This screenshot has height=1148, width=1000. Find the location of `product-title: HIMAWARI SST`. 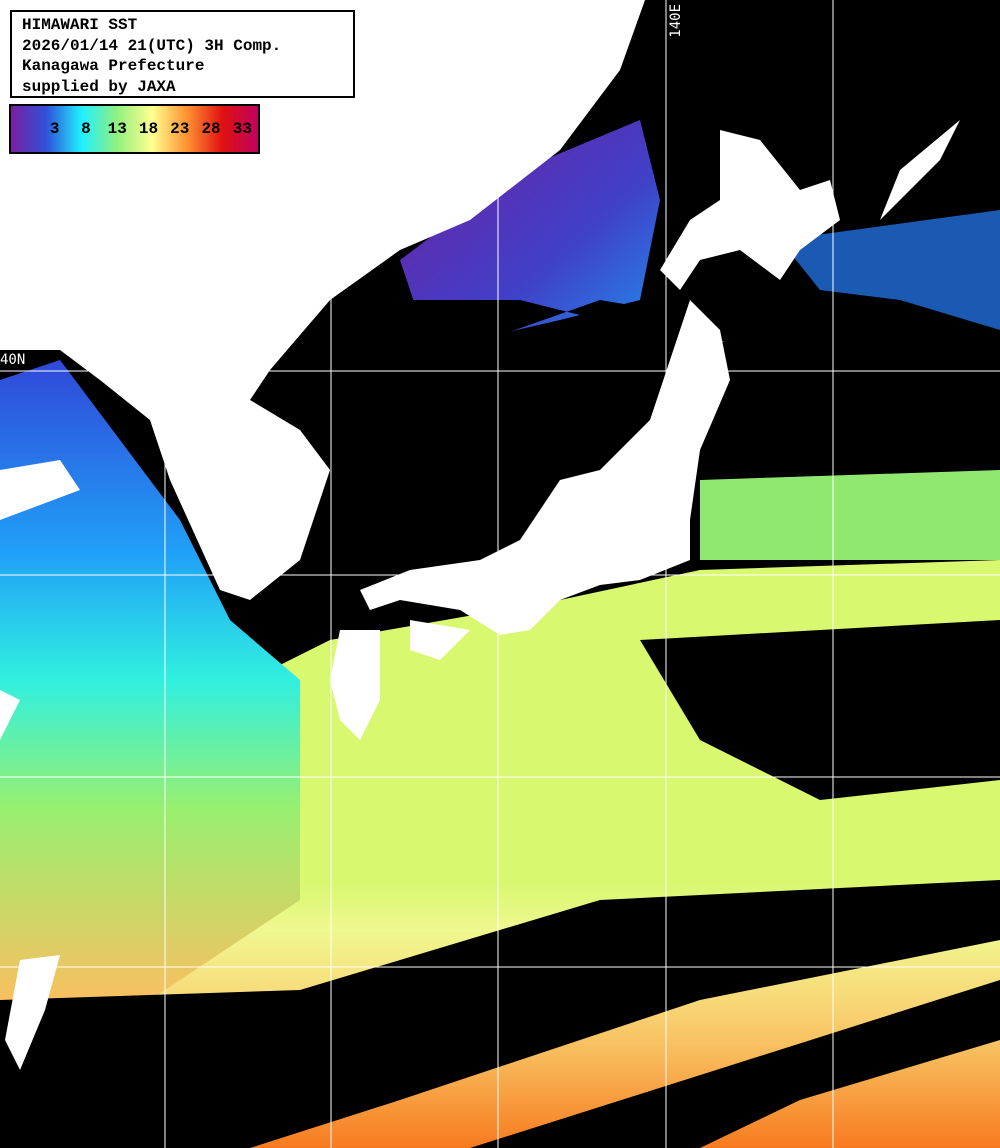

product-title: HIMAWARI SST is located at coordinates (80, 25).